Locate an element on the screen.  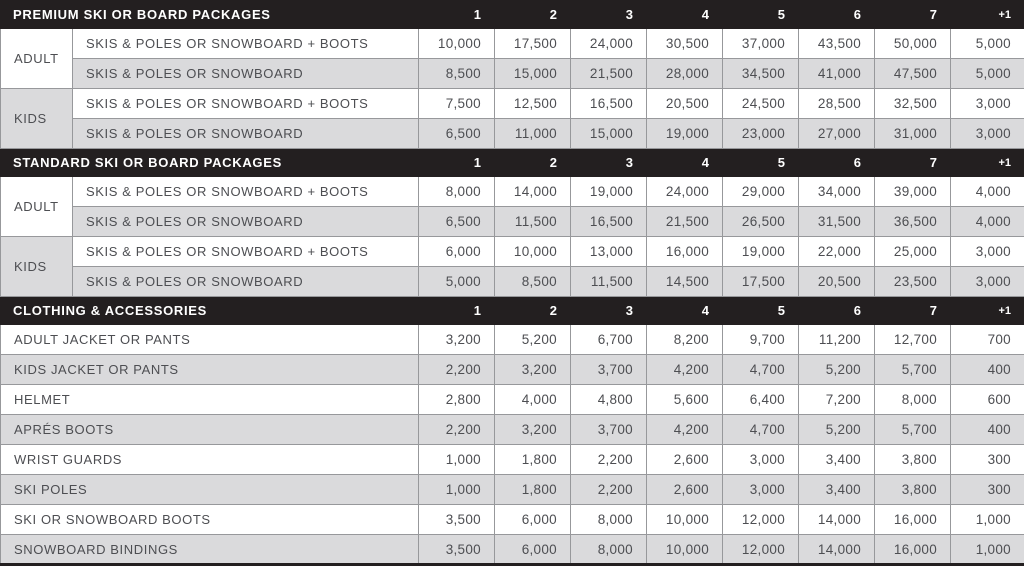
item-description: HELMET is located at coordinates (210, 400).